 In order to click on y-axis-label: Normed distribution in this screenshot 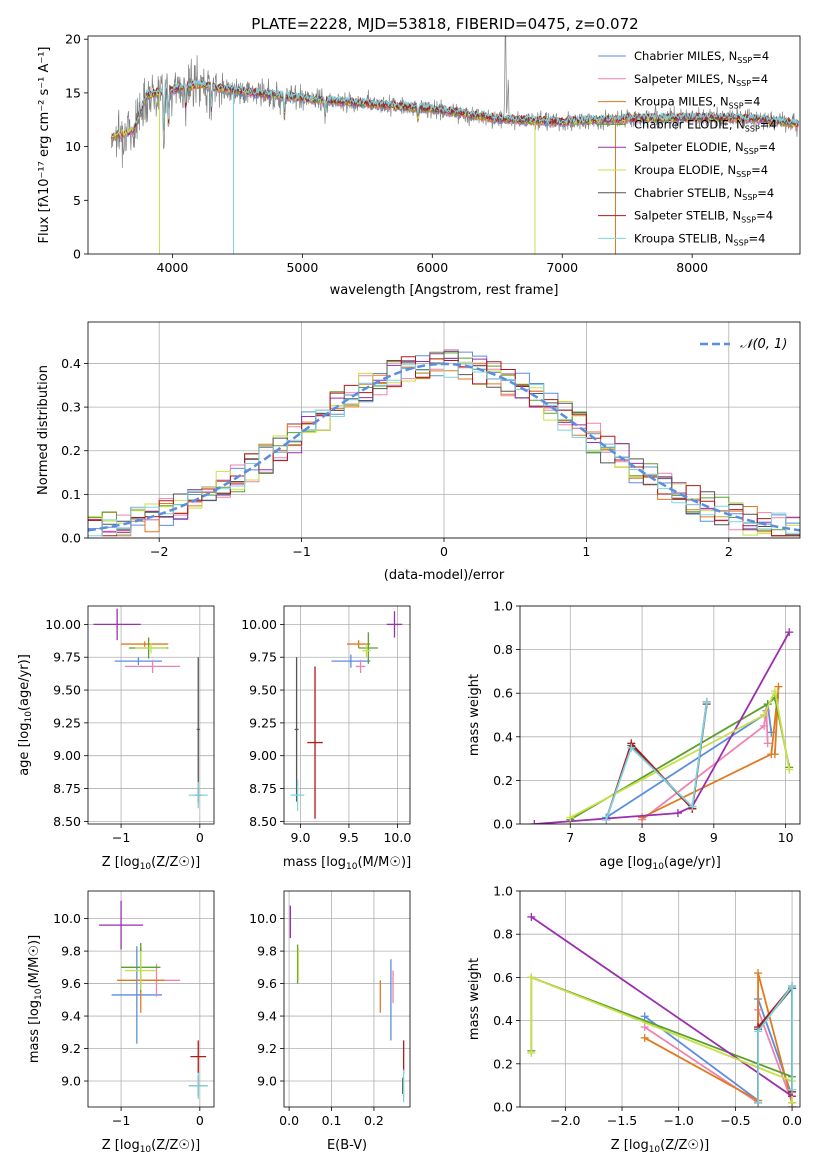, I will do `click(43, 430)`.